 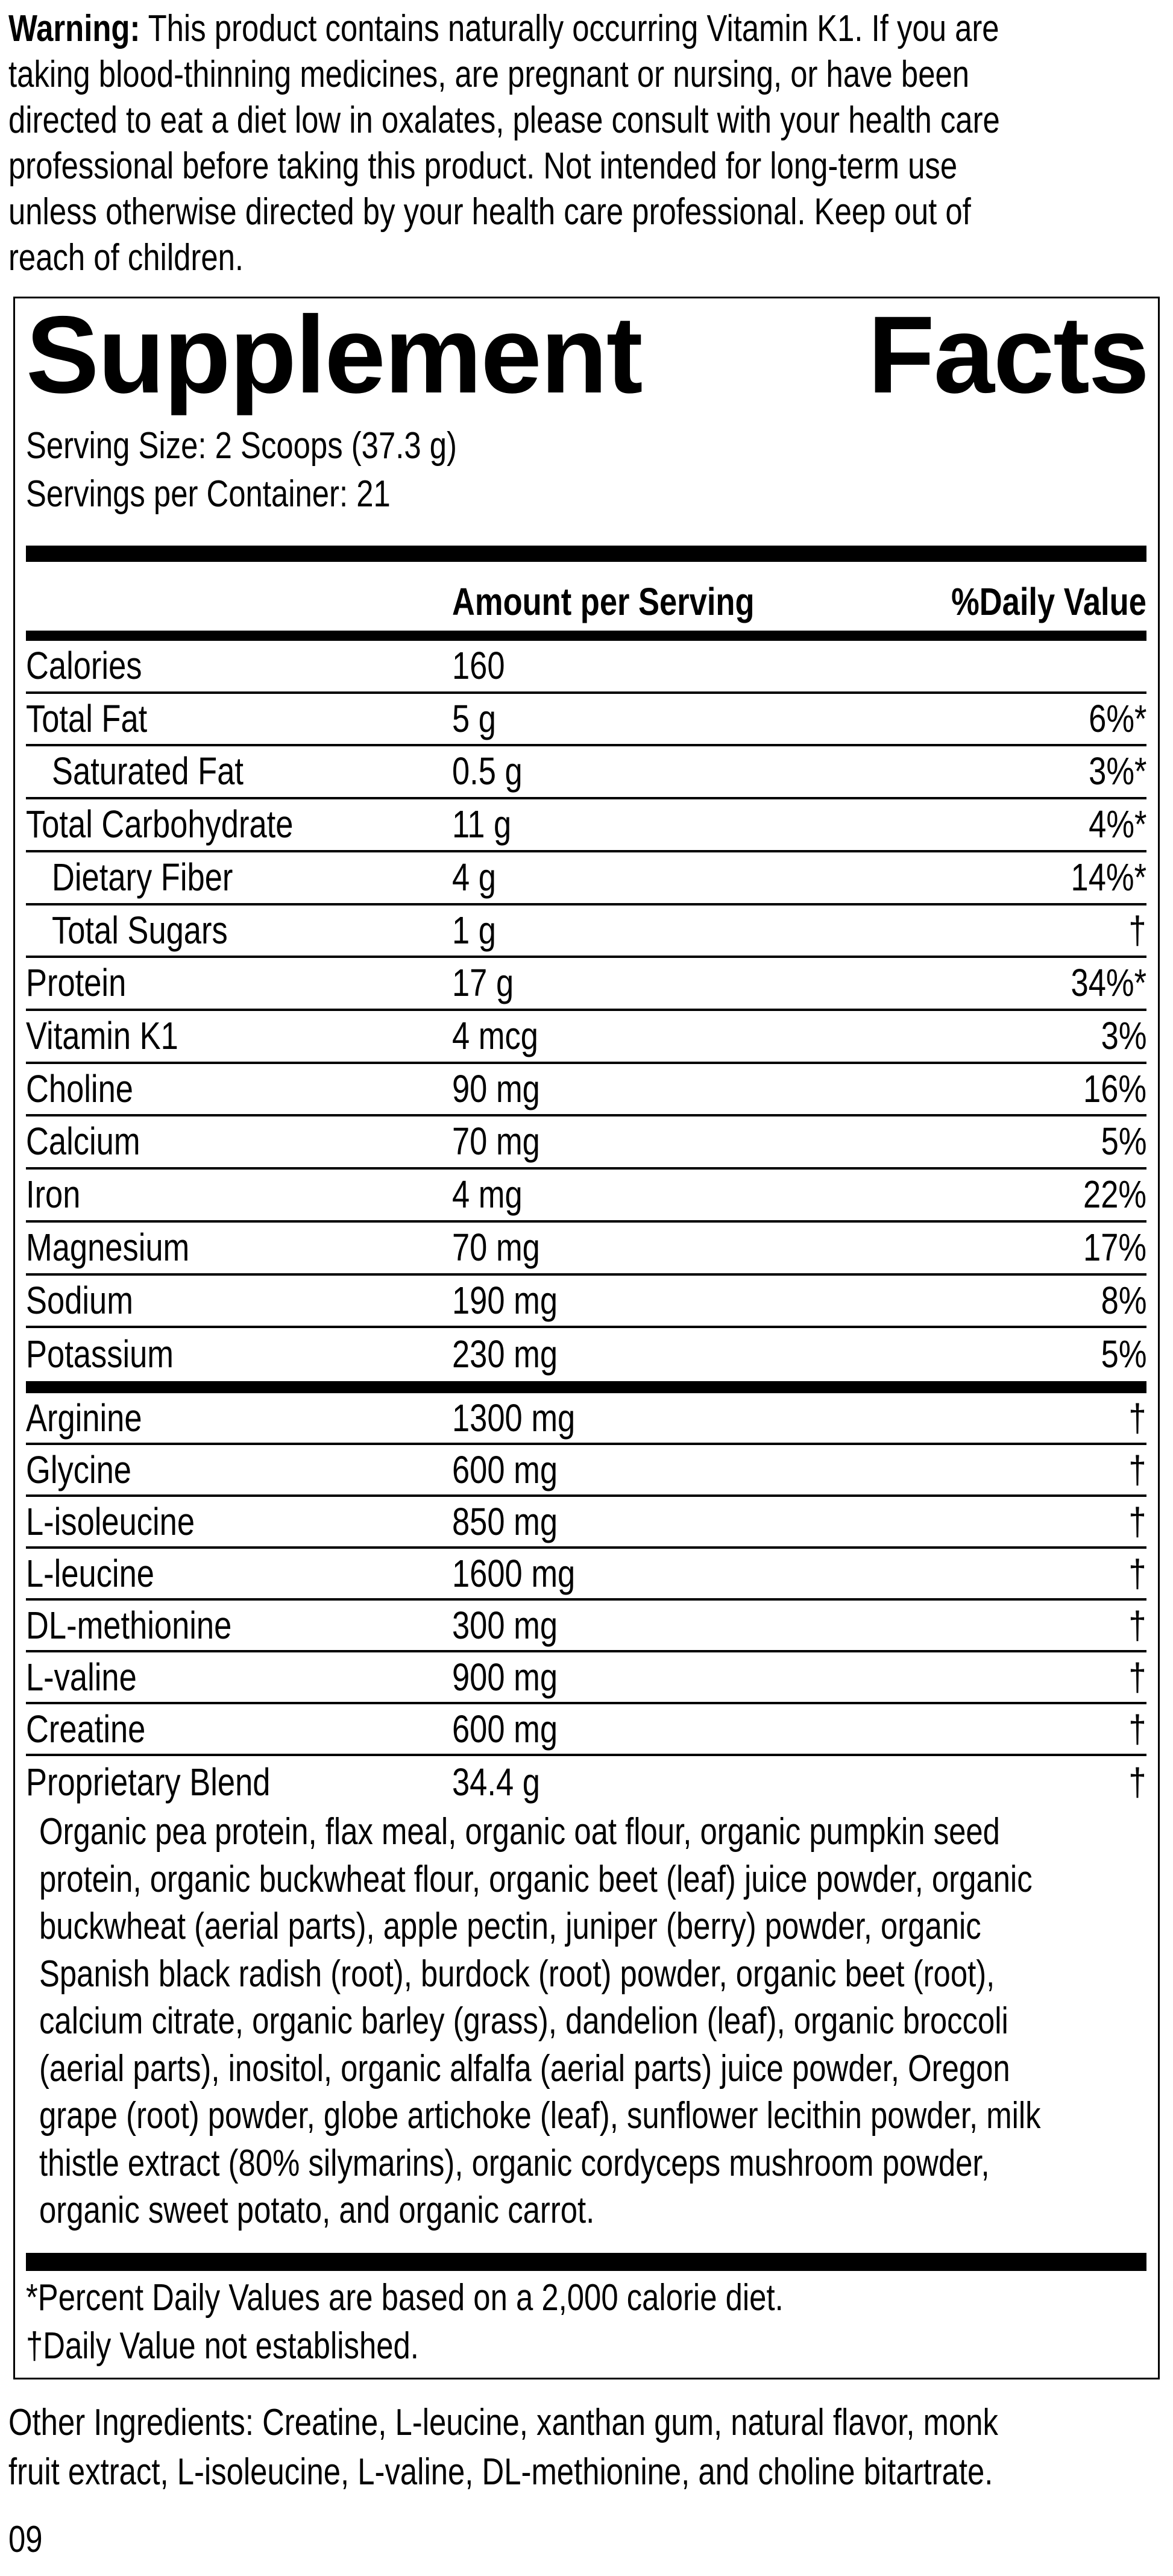 What do you see at coordinates (26, 2539) in the screenshot?
I see `product-code-text: 09` at bounding box center [26, 2539].